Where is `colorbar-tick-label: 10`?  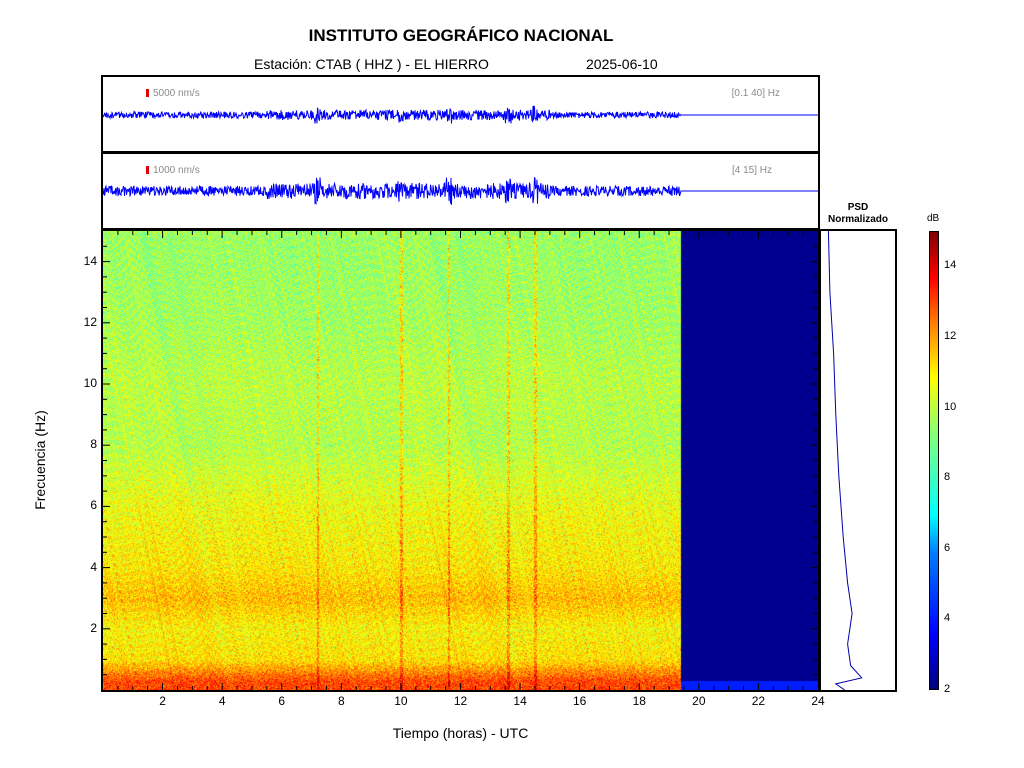 colorbar-tick-label: 10 is located at coordinates (950, 406).